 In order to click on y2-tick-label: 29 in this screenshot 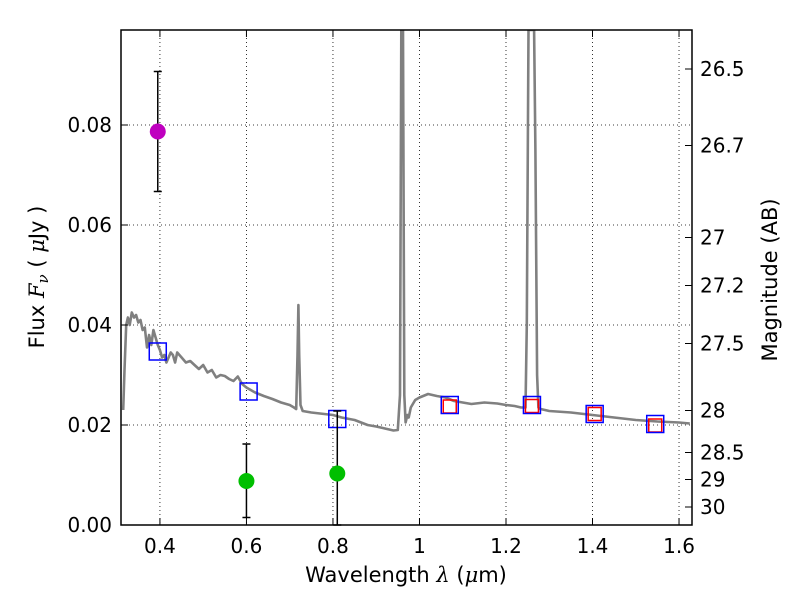, I will do `click(712, 480)`.